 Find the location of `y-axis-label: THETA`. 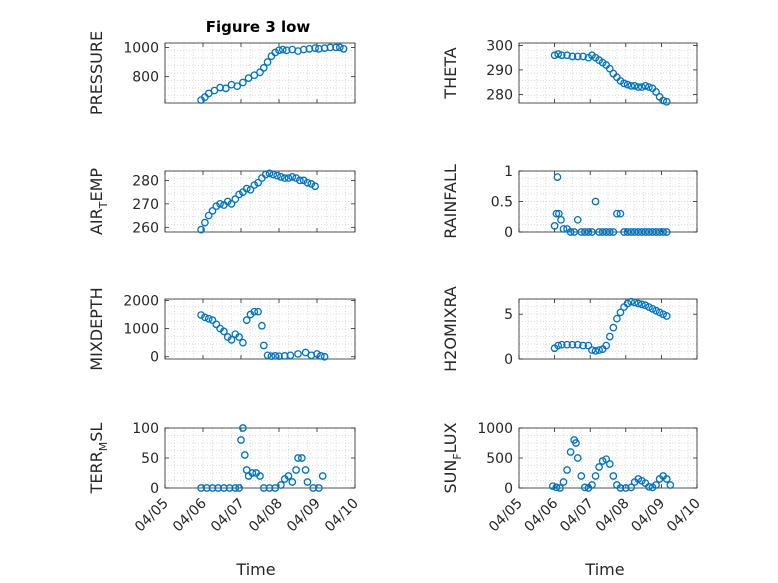

y-axis-label: THETA is located at coordinates (450, 73).